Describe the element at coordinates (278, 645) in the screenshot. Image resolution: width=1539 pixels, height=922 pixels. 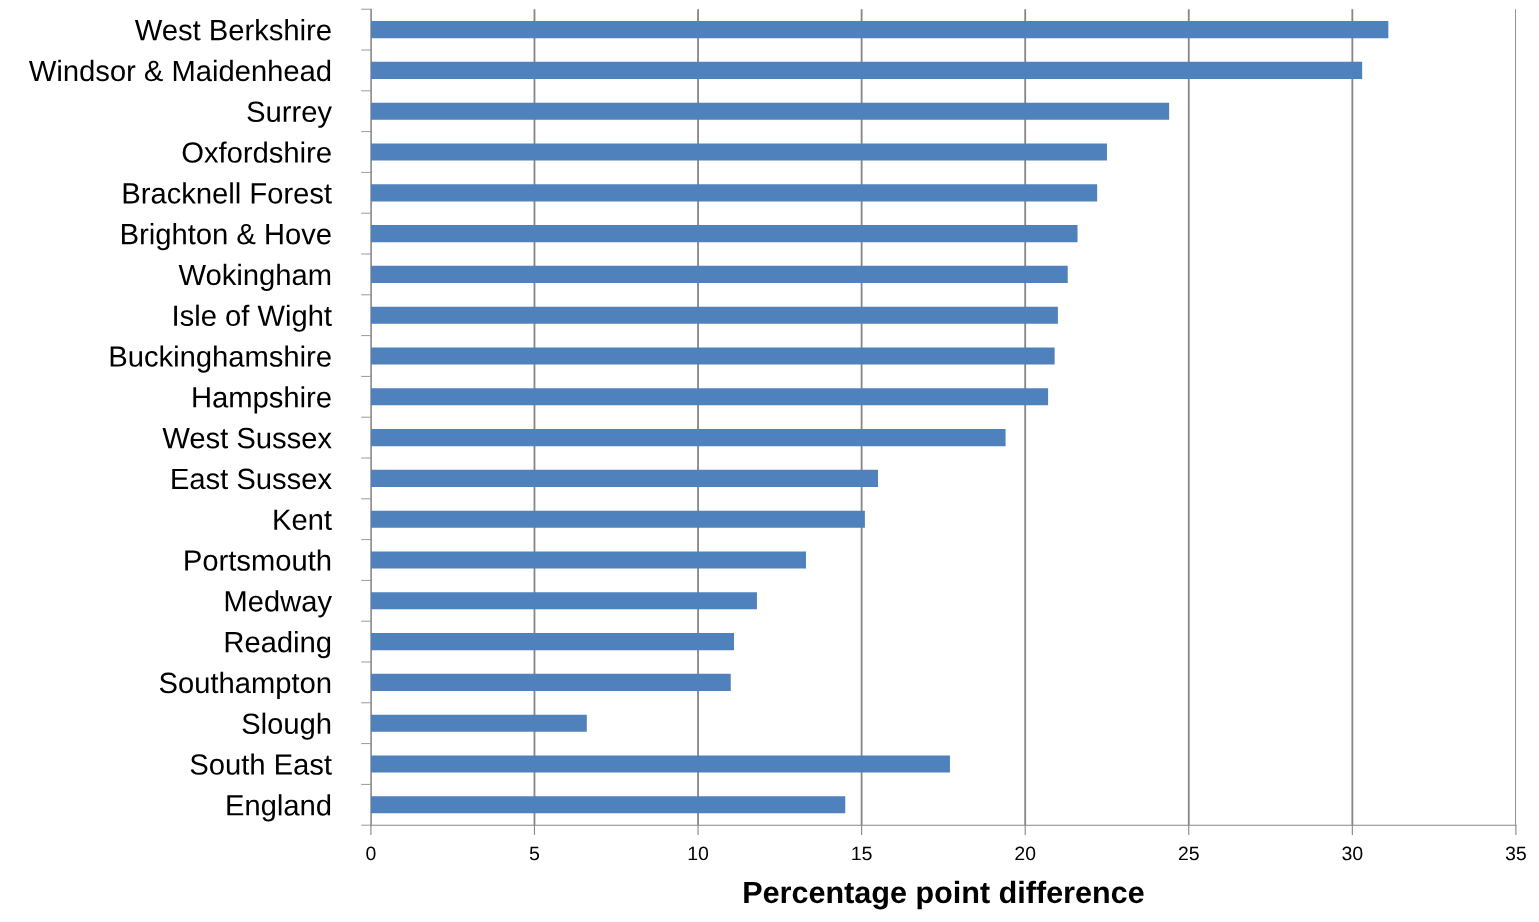
I see `y-tick-label: Reading` at that location.